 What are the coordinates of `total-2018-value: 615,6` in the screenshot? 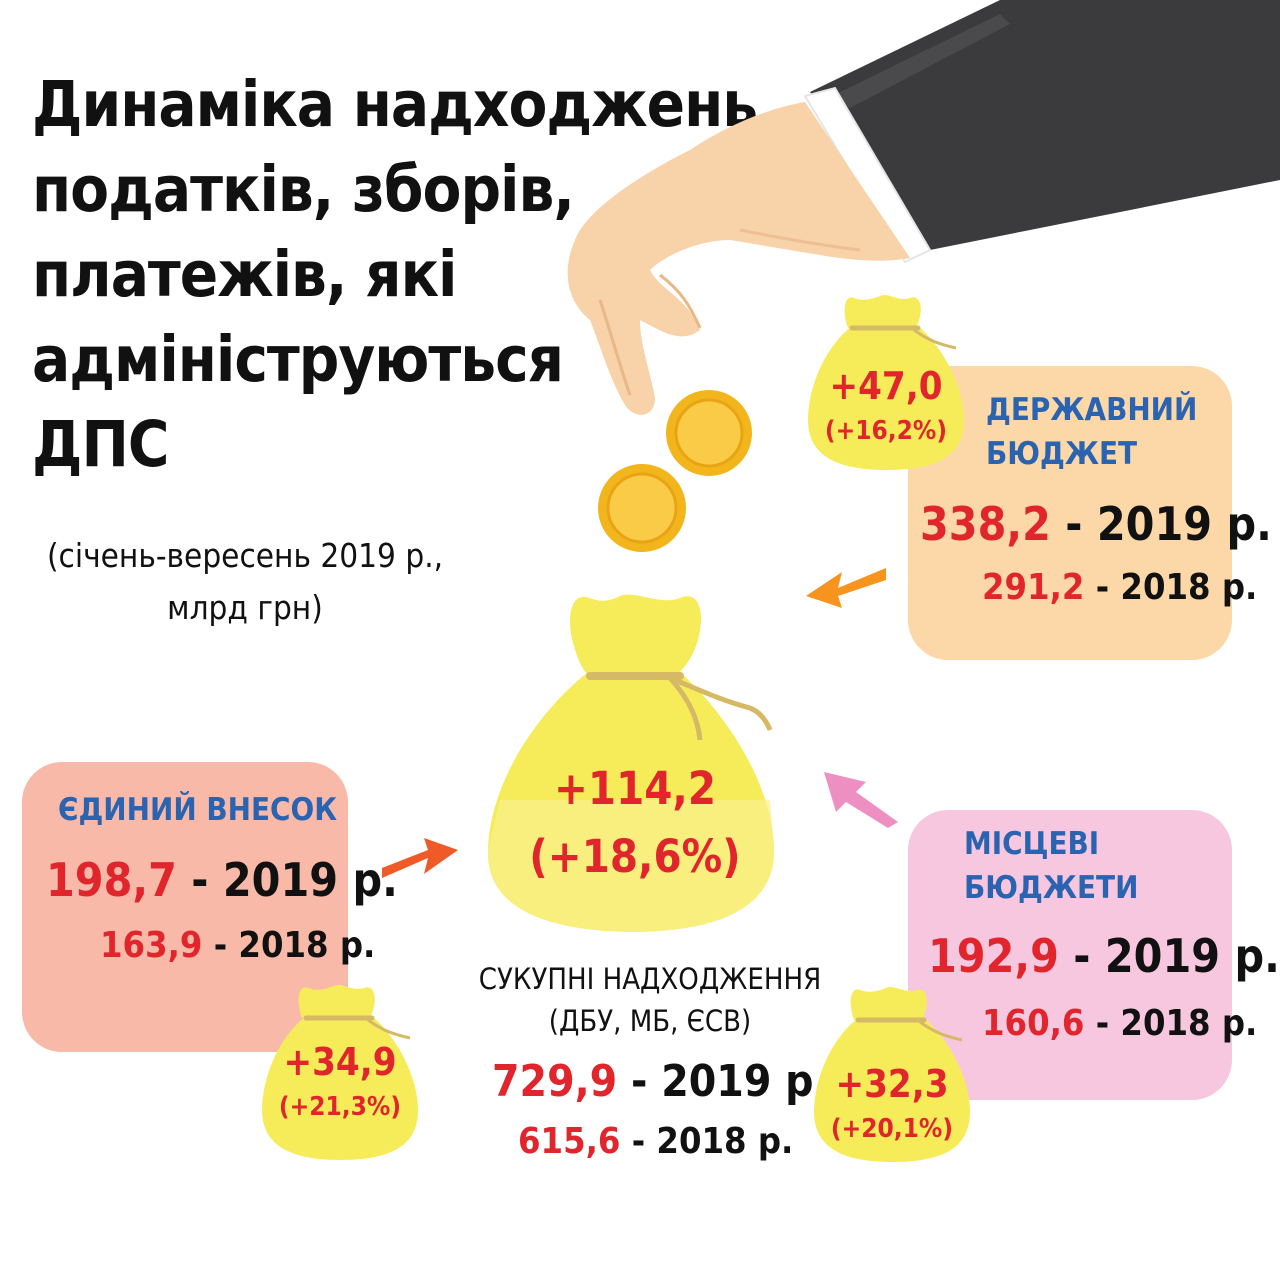 It's located at (569, 1141).